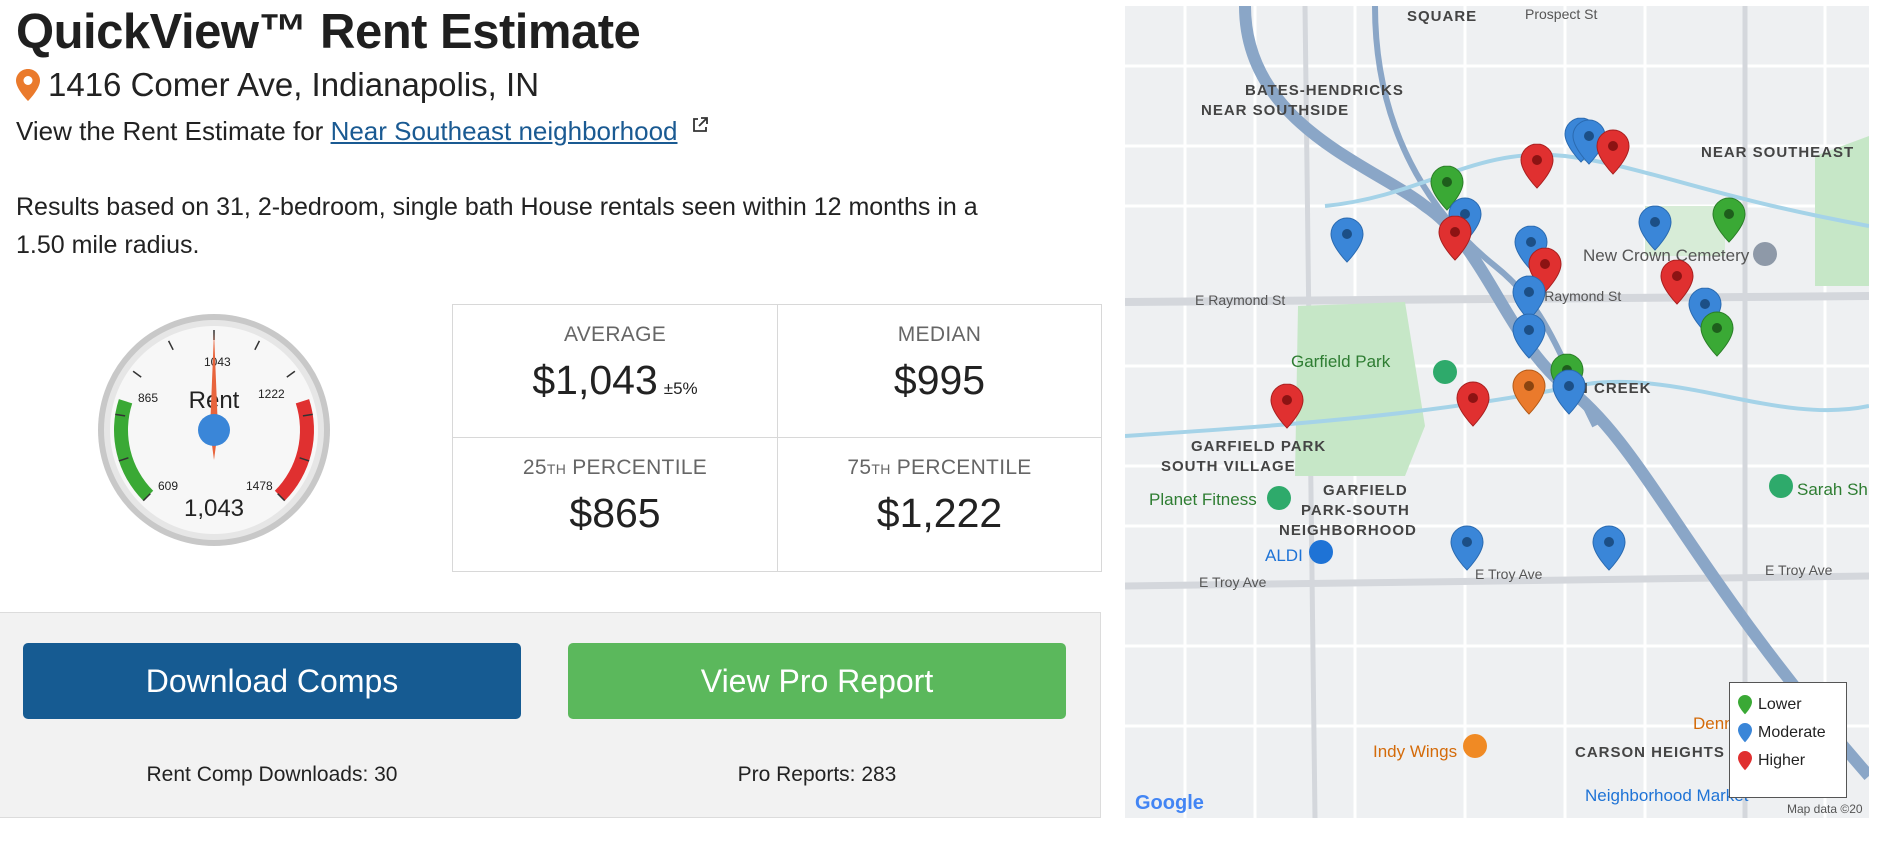 This screenshot has height=844, width=1884. Describe the element at coordinates (294, 450) in the screenshot. I see `gauge-high-band` at that location.